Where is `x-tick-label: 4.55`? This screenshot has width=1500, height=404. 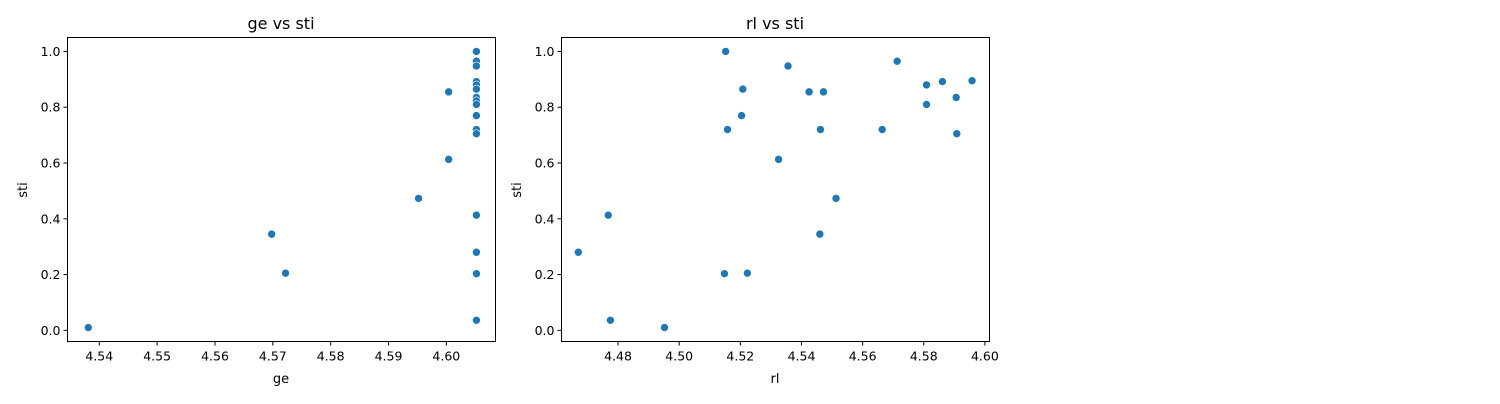 x-tick-label: 4.55 is located at coordinates (157, 356).